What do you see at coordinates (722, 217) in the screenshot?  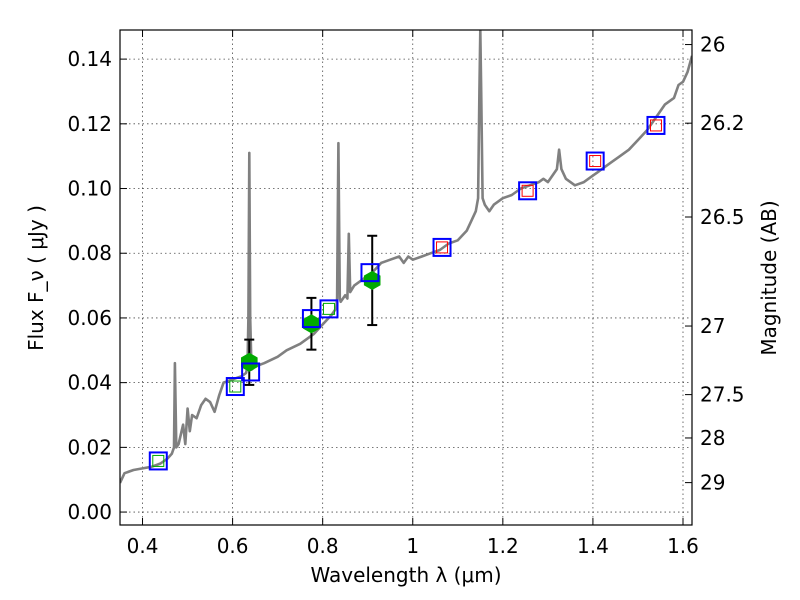 I see `y2-tick-label: 26.5` at bounding box center [722, 217].